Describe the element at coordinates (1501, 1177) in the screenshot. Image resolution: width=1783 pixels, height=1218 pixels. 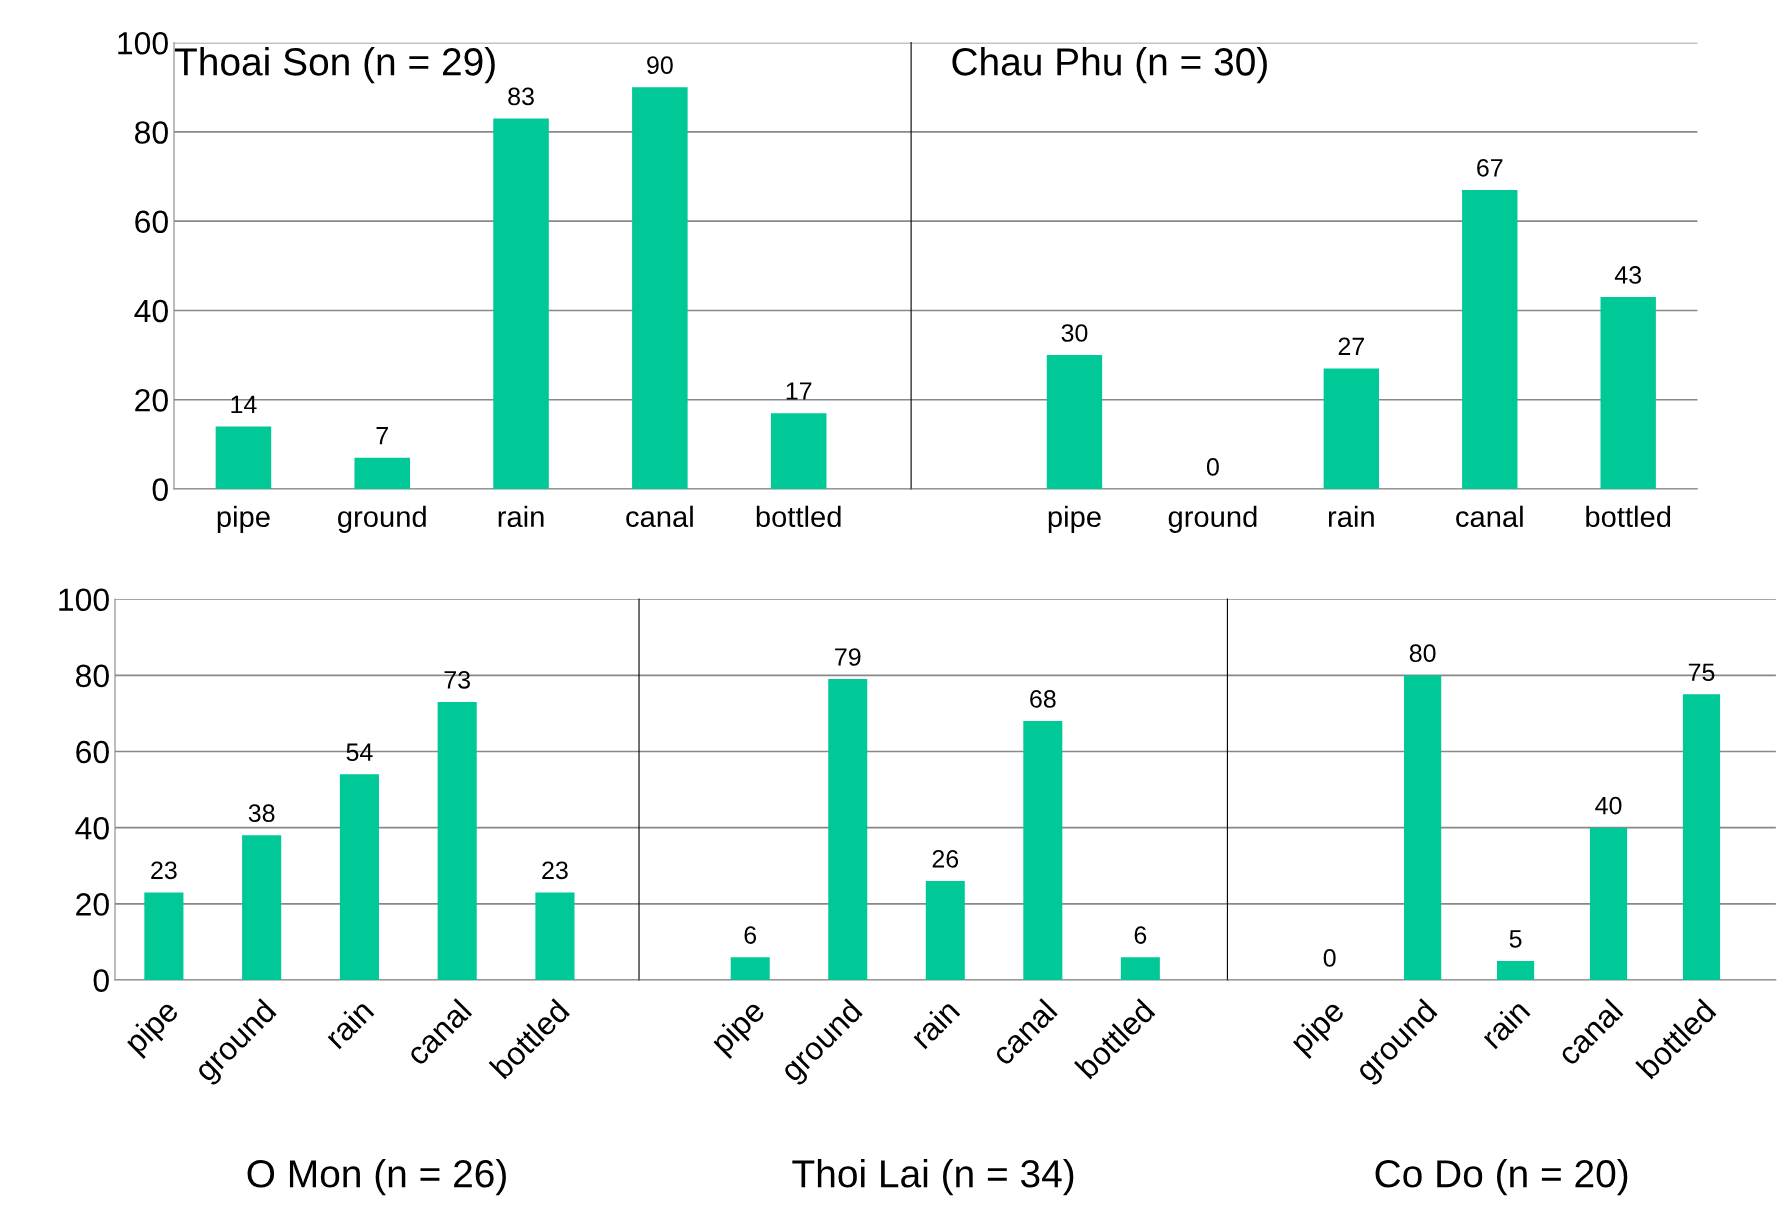
I see `text: Co Do (n = 20)` at that location.